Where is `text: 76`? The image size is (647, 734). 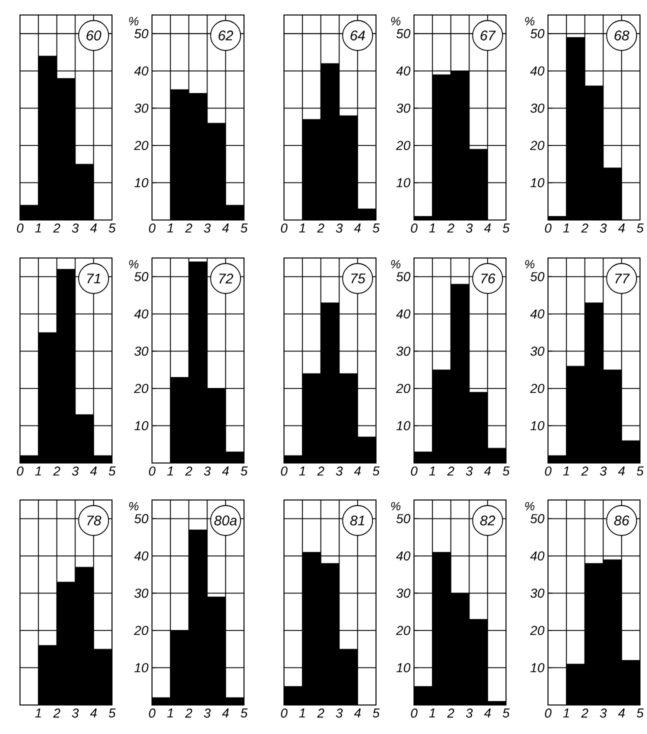 text: 76 is located at coordinates (488, 279).